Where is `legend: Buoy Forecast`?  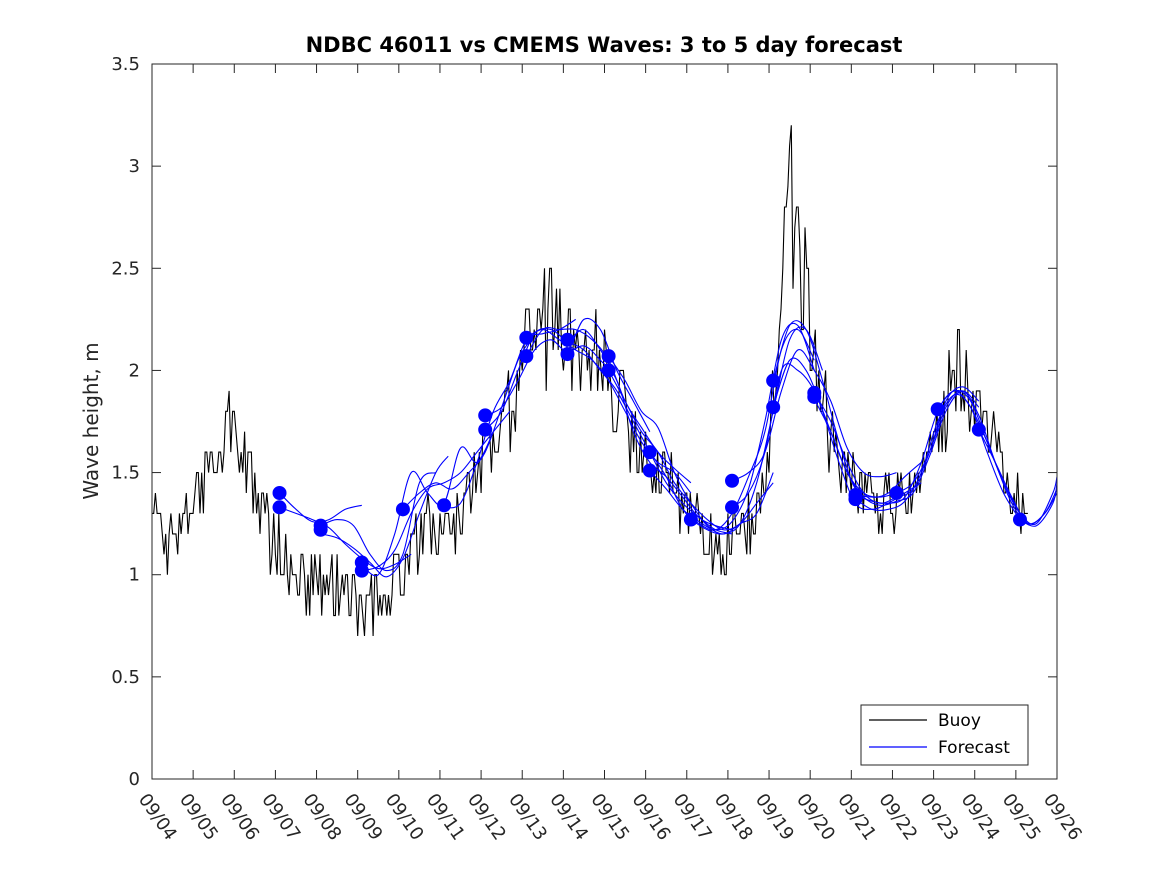
legend: Buoy Forecast is located at coordinates (944, 735).